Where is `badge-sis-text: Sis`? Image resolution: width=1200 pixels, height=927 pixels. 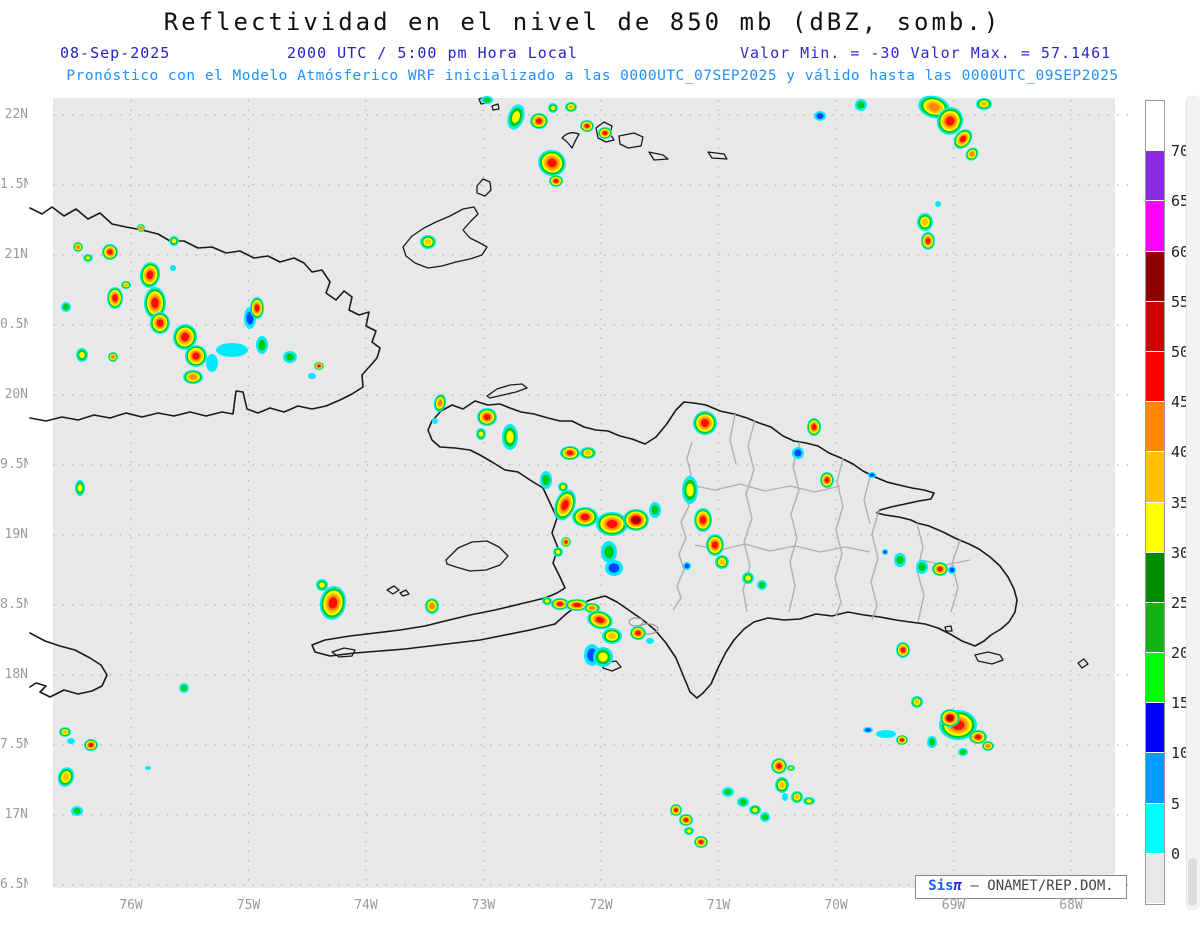
badge-sis-text: Sis is located at coordinates (941, 886).